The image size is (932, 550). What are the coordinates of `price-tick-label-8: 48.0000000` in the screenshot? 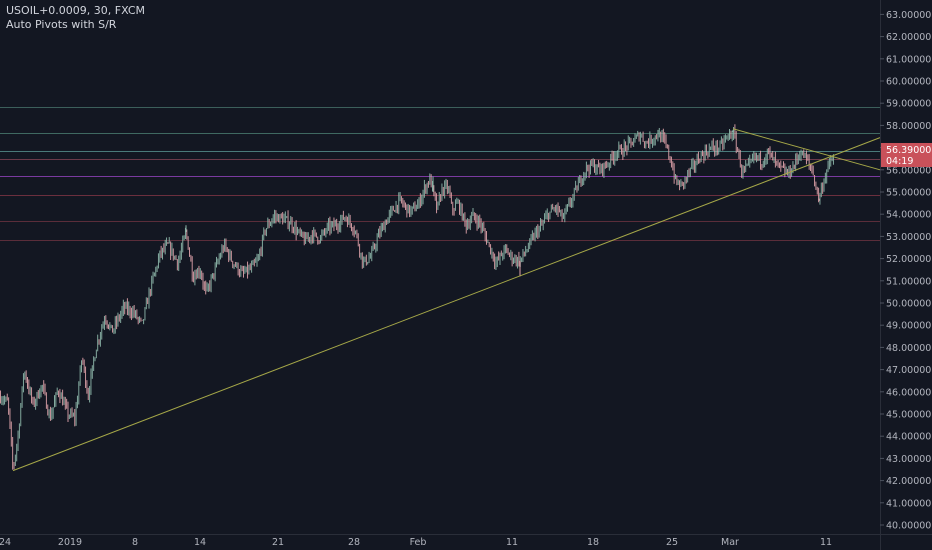 It's located at (909, 348).